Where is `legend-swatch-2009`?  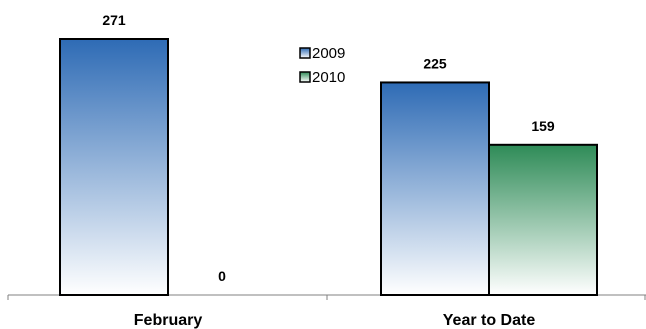 legend-swatch-2009 is located at coordinates (305, 53).